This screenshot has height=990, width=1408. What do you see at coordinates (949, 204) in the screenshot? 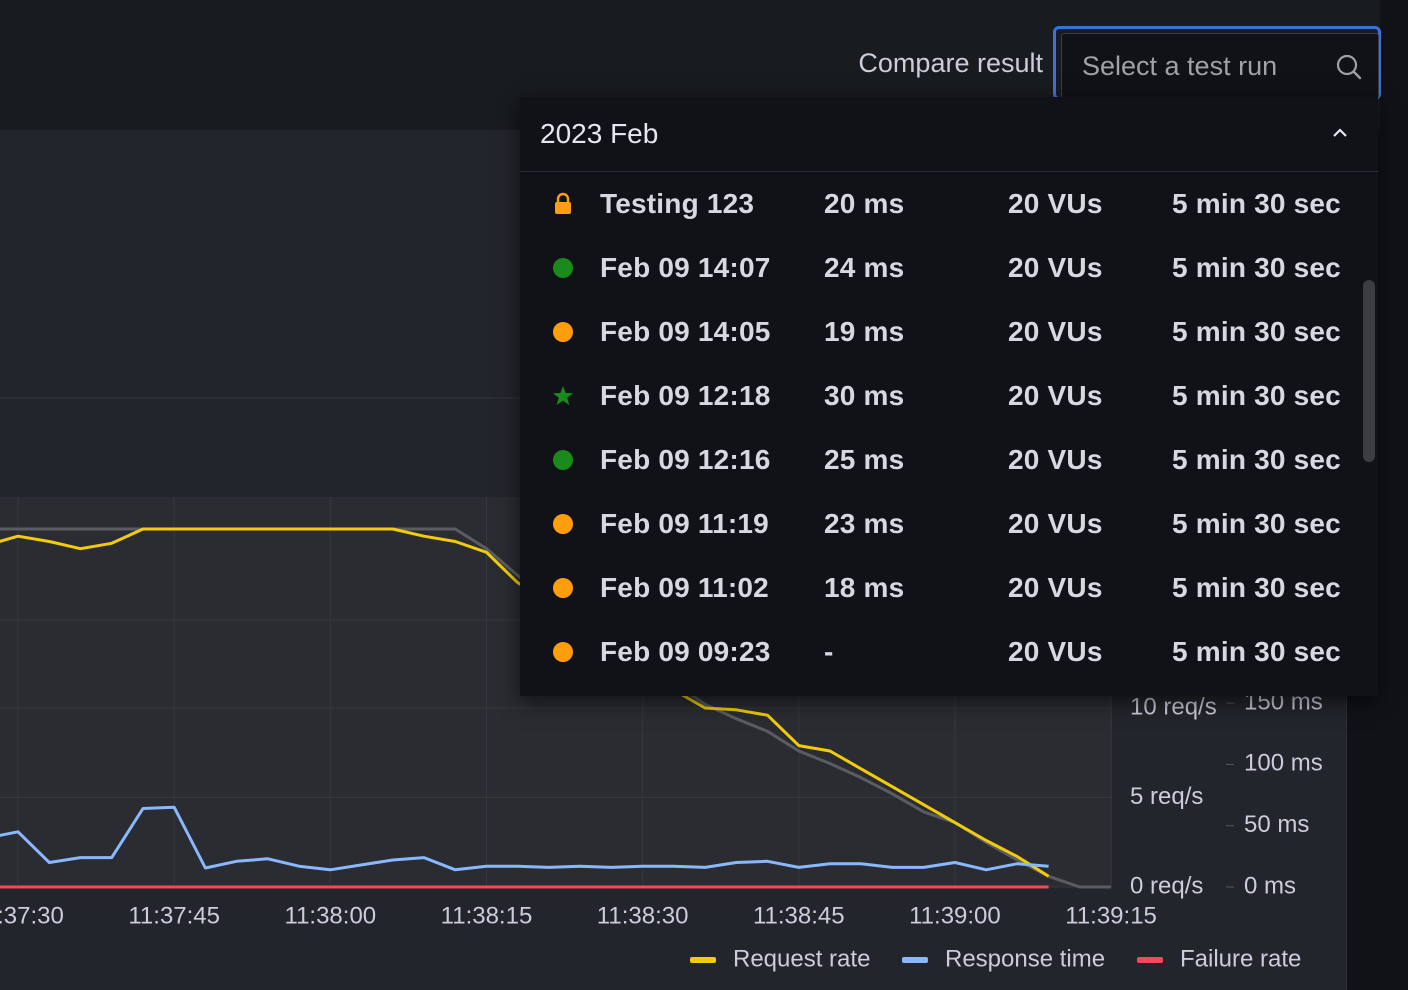
I see `test-run-option: Testing 123 20 ms 20 VUs 5 min 30 sec` at bounding box center [949, 204].